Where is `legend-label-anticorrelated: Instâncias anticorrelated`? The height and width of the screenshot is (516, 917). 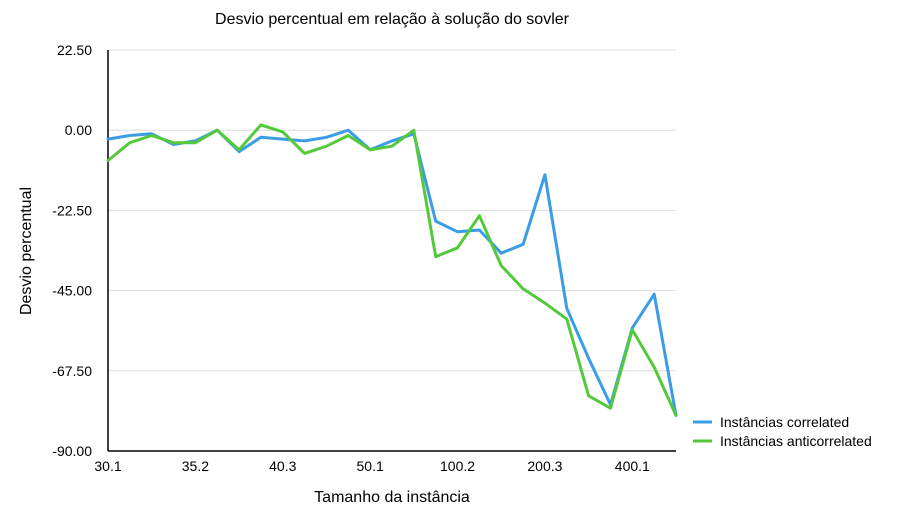 legend-label-anticorrelated: Instâncias anticorrelated is located at coordinates (796, 441).